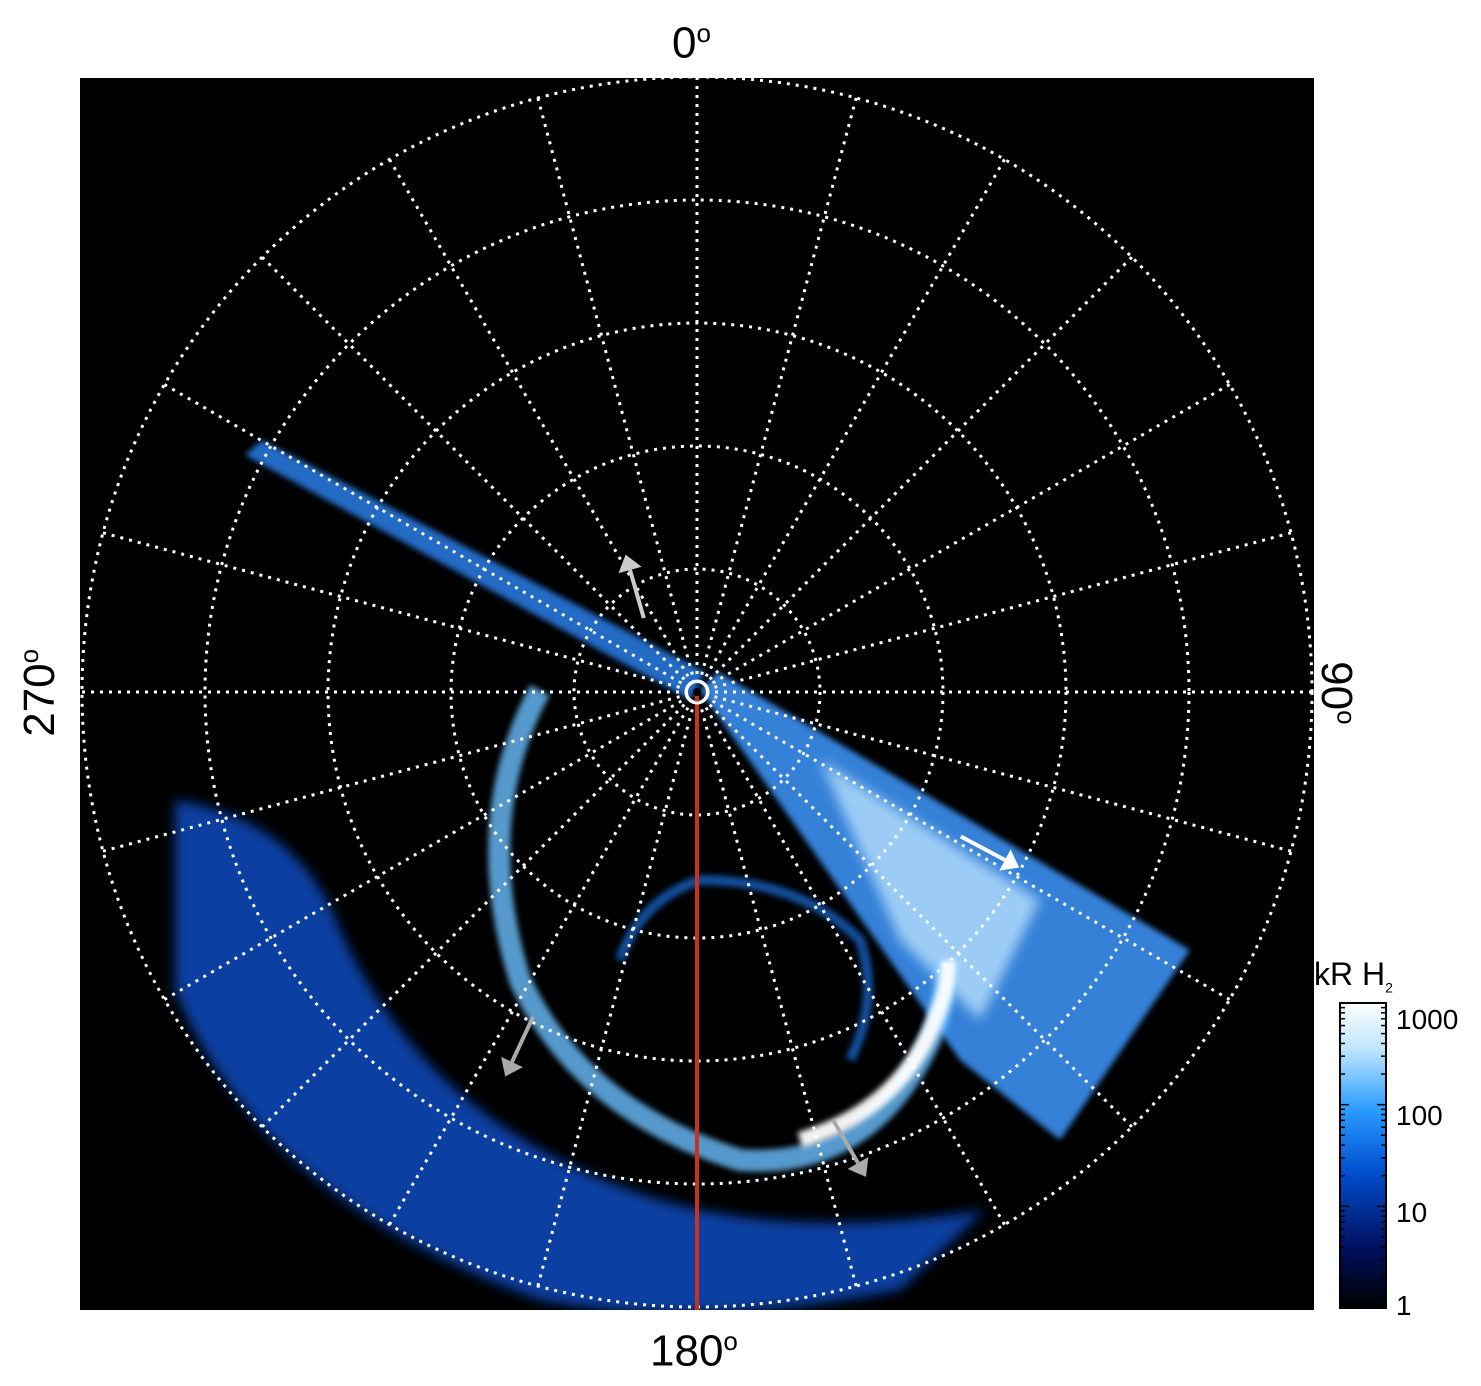 Image resolution: width=1481 pixels, height=1386 pixels. I want to click on colorbar-tick-label: 1000, so click(1427, 1019).